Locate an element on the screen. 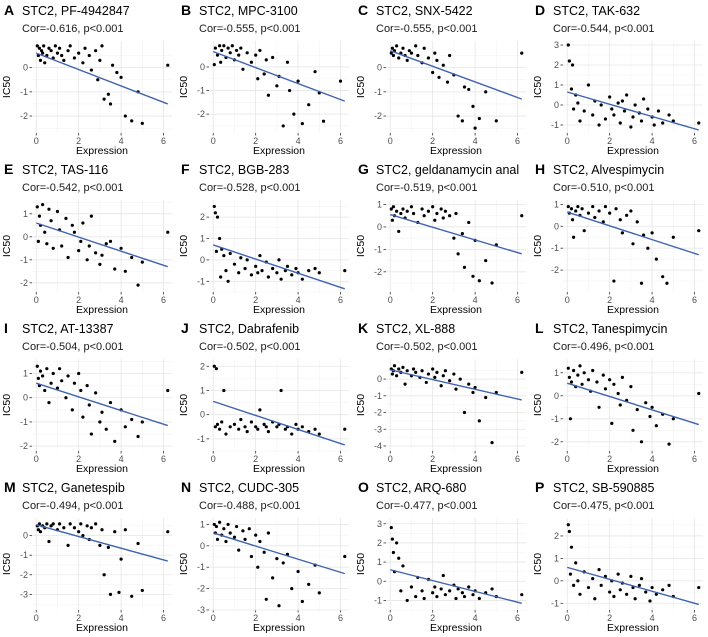 The image size is (708, 637). panel-letter: L is located at coordinates (539, 328).